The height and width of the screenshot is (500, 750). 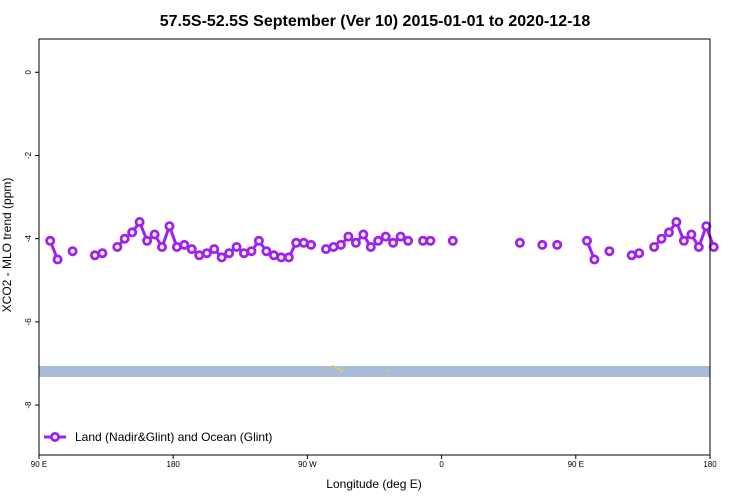 What do you see at coordinates (28, 322) in the screenshot?
I see `y-tick-label: -6` at bounding box center [28, 322].